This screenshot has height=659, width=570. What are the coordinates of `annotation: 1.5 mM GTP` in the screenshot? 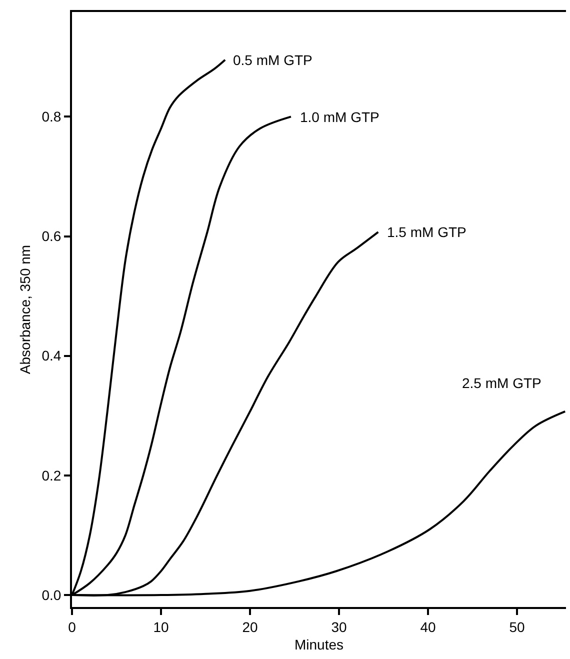 It's located at (426, 232).